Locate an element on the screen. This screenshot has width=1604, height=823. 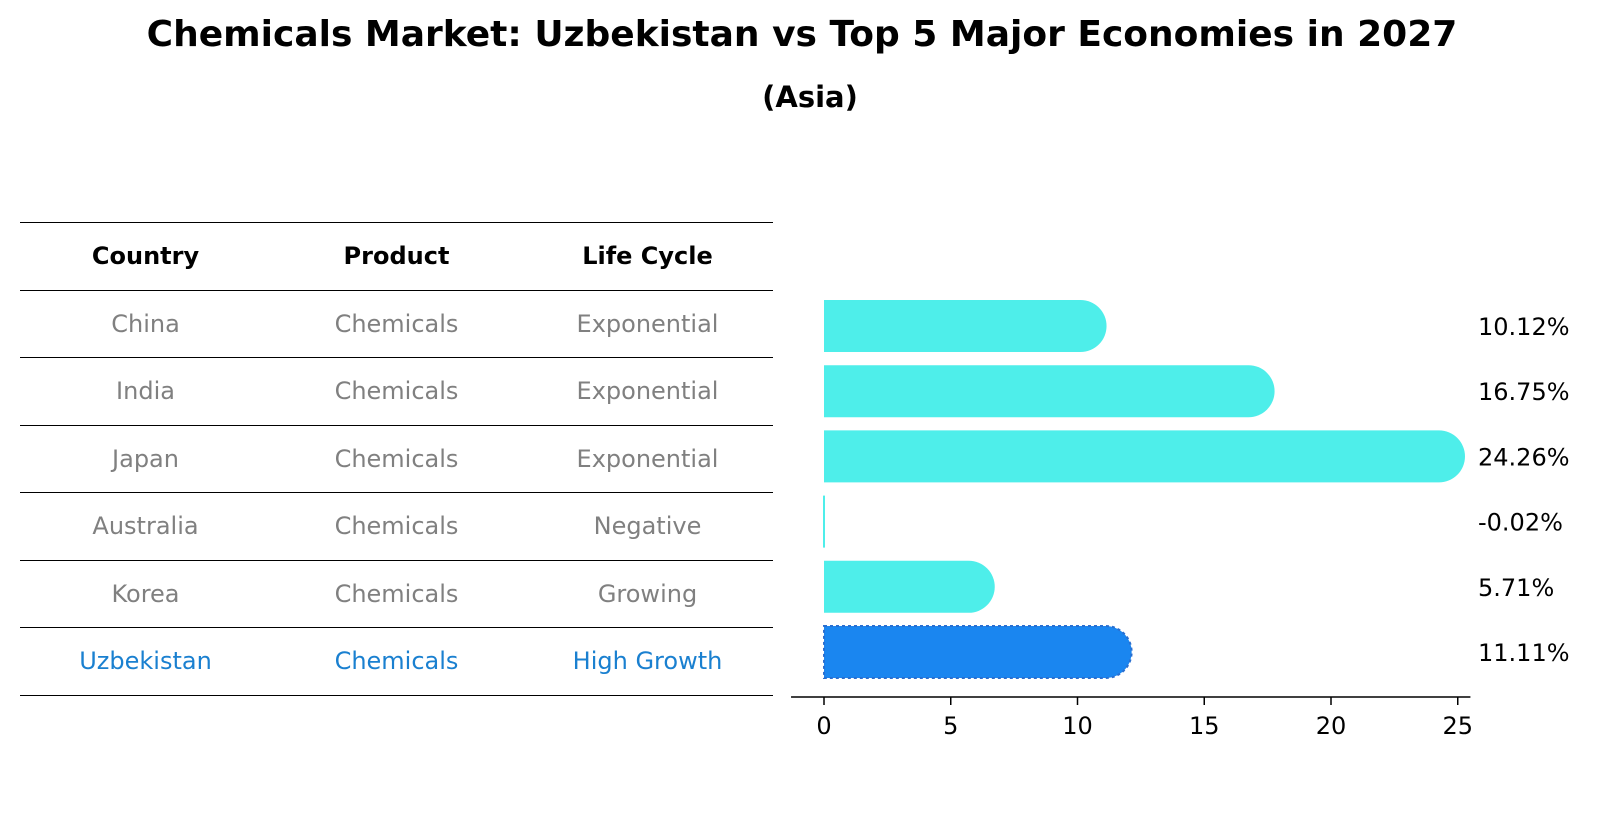
table-row: Korea Chemicals Growing is located at coordinates (396, 593).